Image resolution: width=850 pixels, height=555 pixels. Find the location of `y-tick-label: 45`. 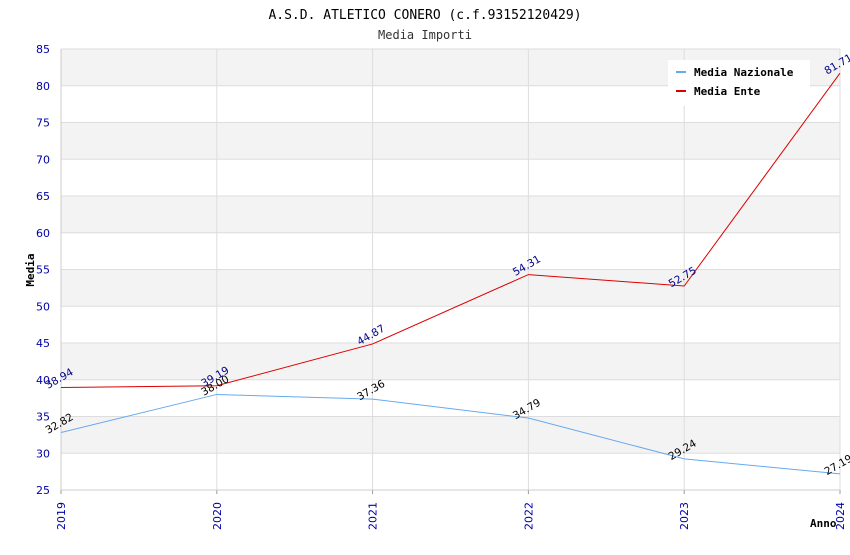

y-tick-label: 45 is located at coordinates (43, 343).